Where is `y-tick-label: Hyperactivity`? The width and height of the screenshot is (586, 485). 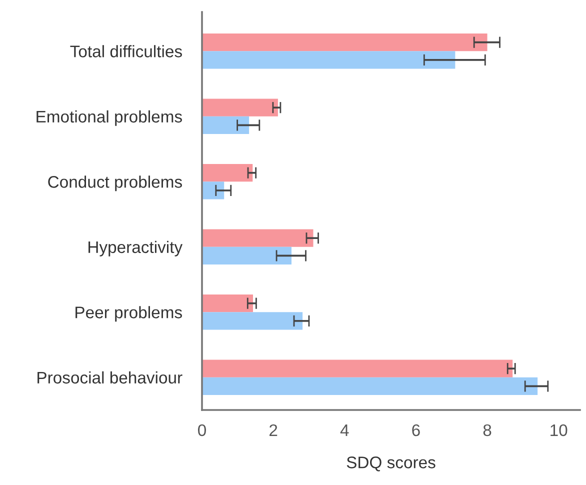 y-tick-label: Hyperactivity is located at coordinates (135, 248).